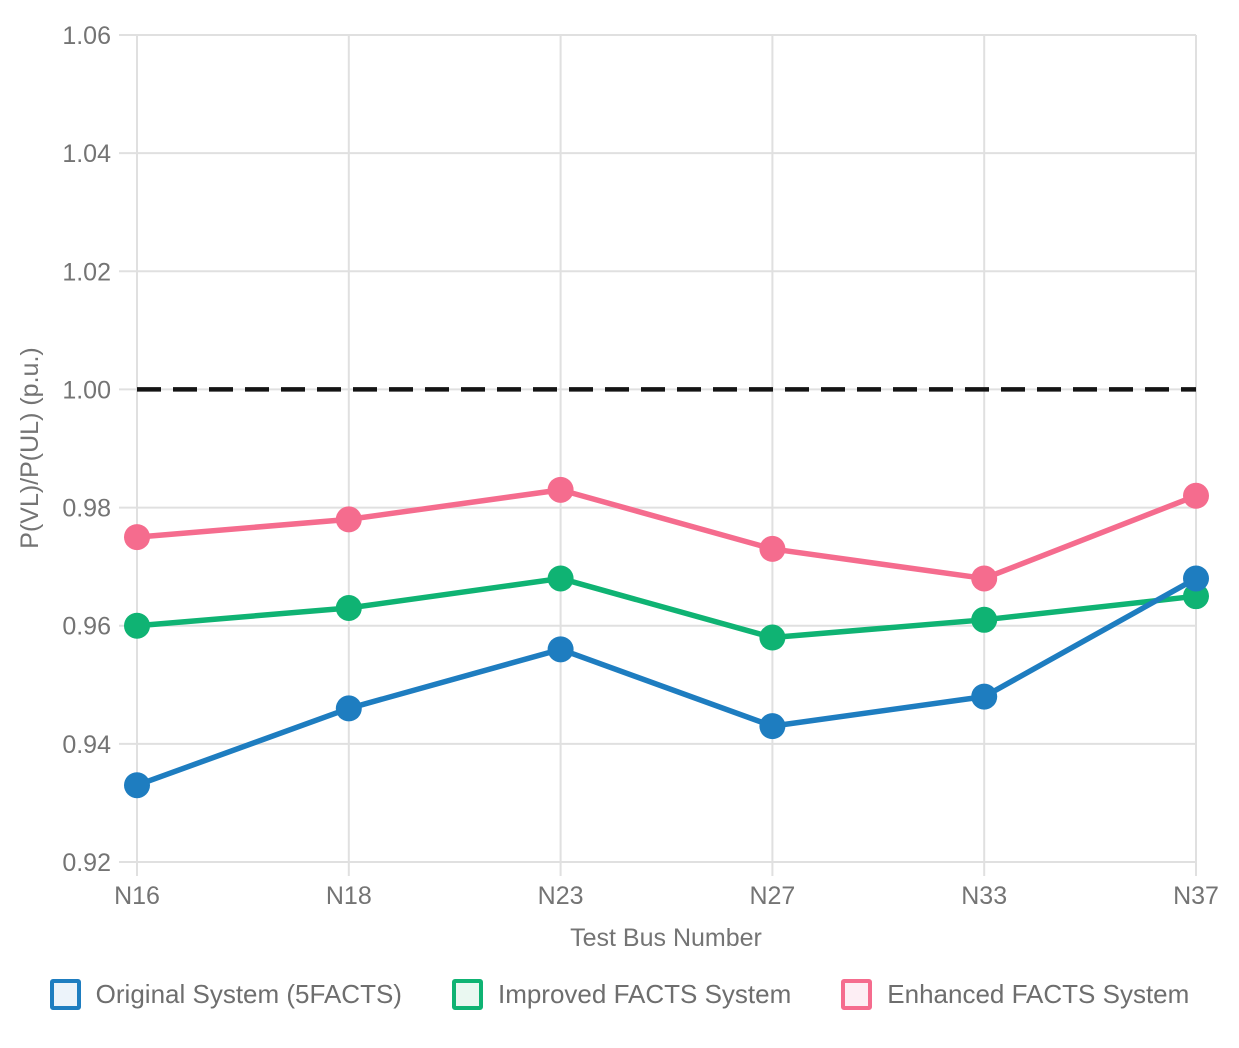  Describe the element at coordinates (86, 627) in the screenshot. I see `y-tick-label: 0.96` at that location.